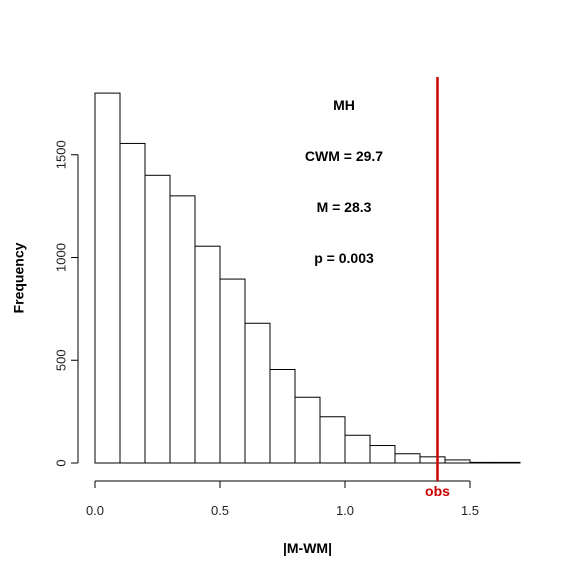  I want to click on y-axis: 0 500 1000 1500, so click(66, 303).